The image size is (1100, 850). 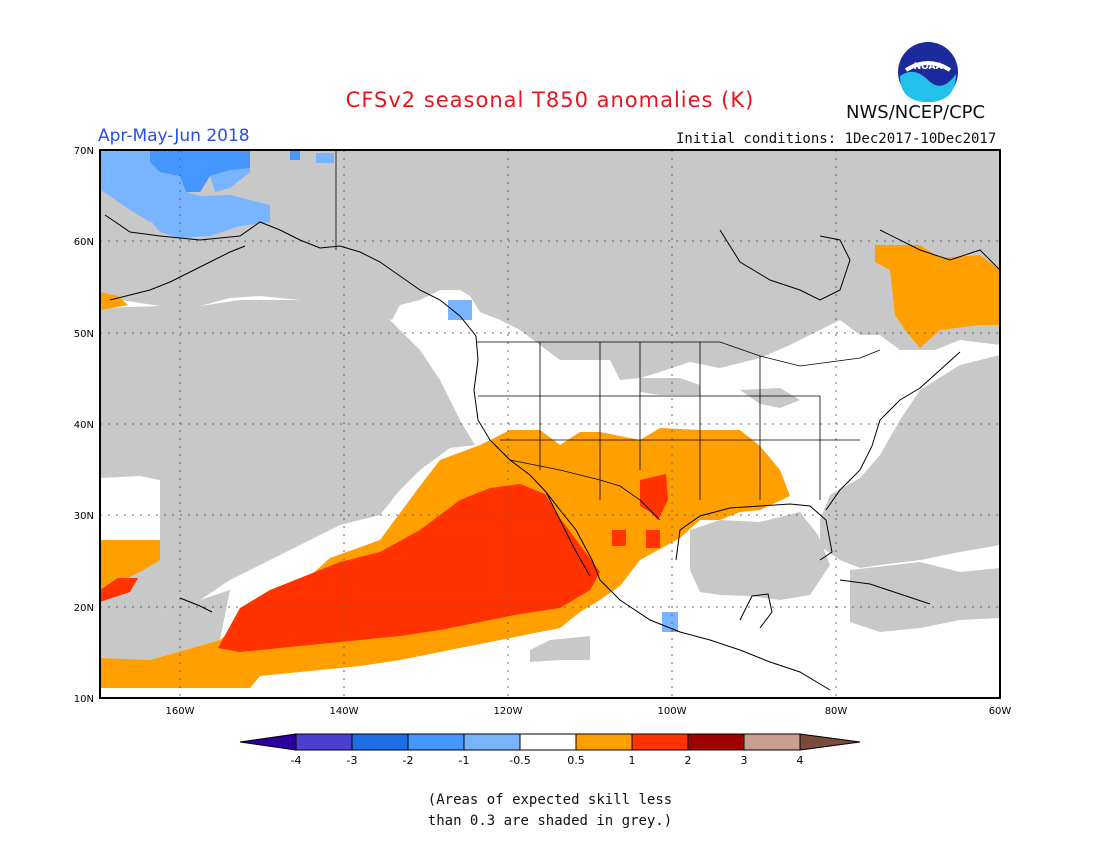 What do you see at coordinates (670, 386) in the screenshot?
I see `grey-texas-patch` at bounding box center [670, 386].